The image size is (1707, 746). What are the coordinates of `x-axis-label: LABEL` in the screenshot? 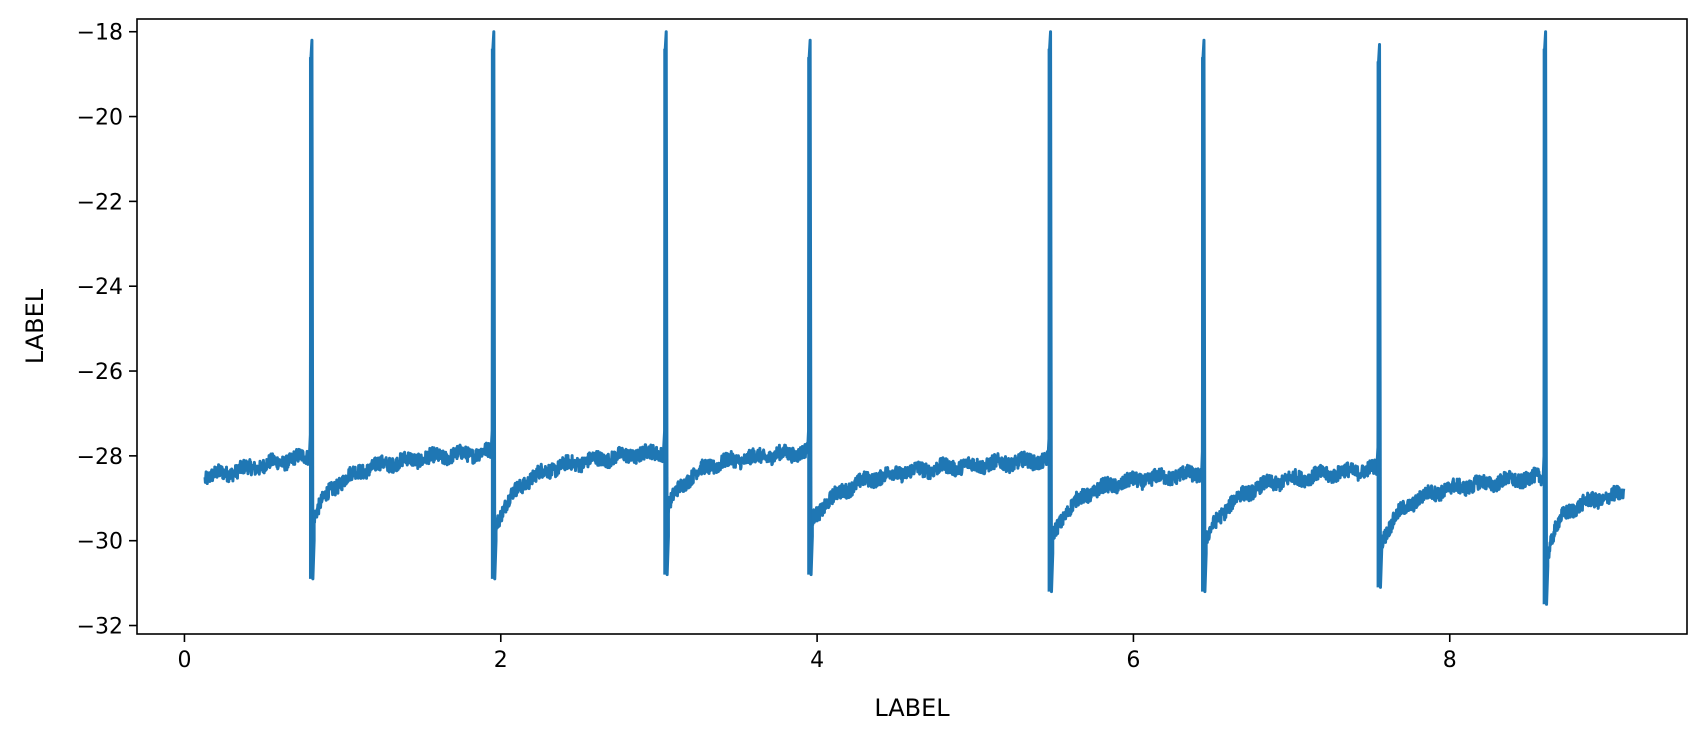 It's located at (912, 708).